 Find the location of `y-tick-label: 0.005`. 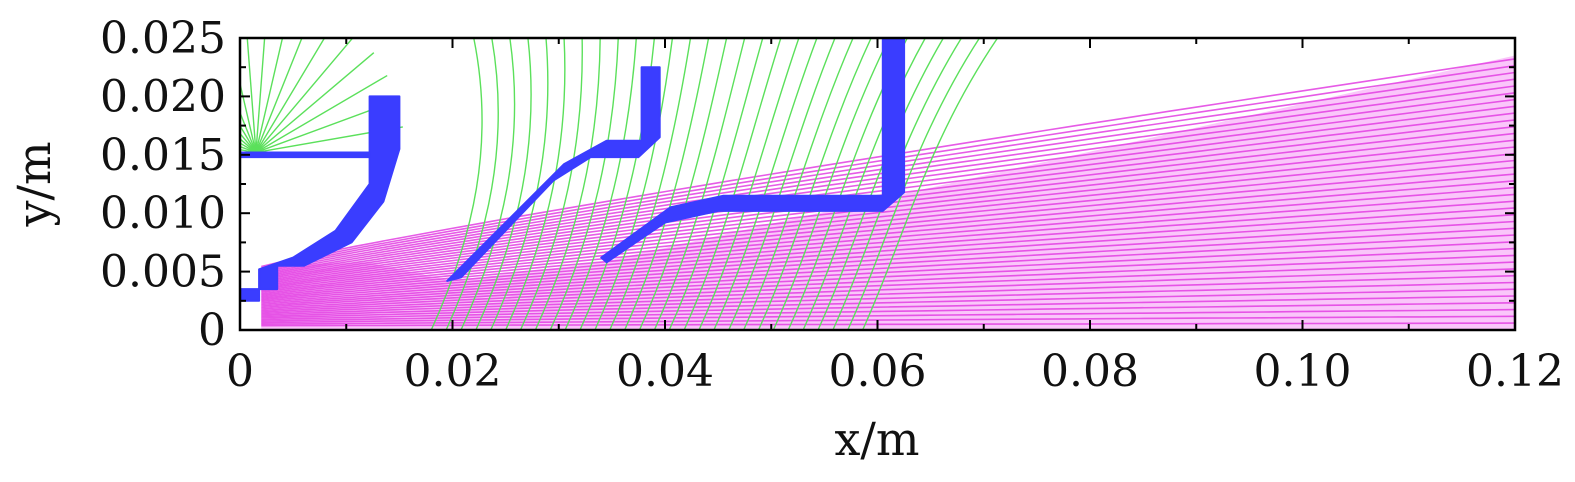

y-tick-label: 0.005 is located at coordinates (163, 272).